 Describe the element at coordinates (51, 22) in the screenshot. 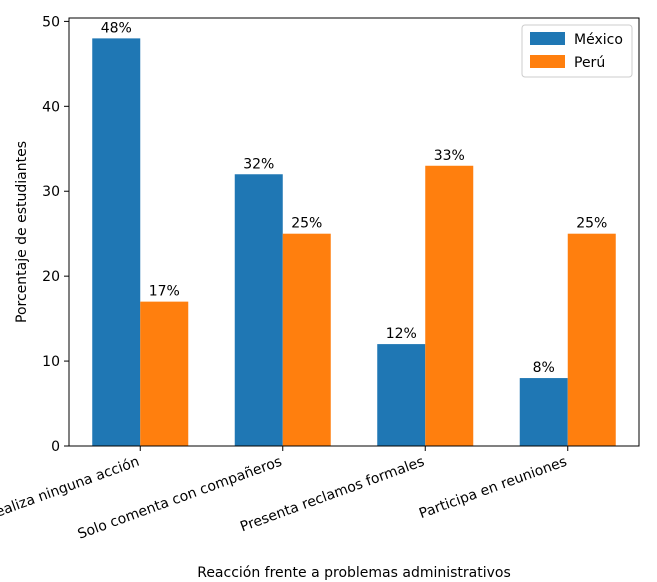

I see `y-tick-label: 50` at that location.